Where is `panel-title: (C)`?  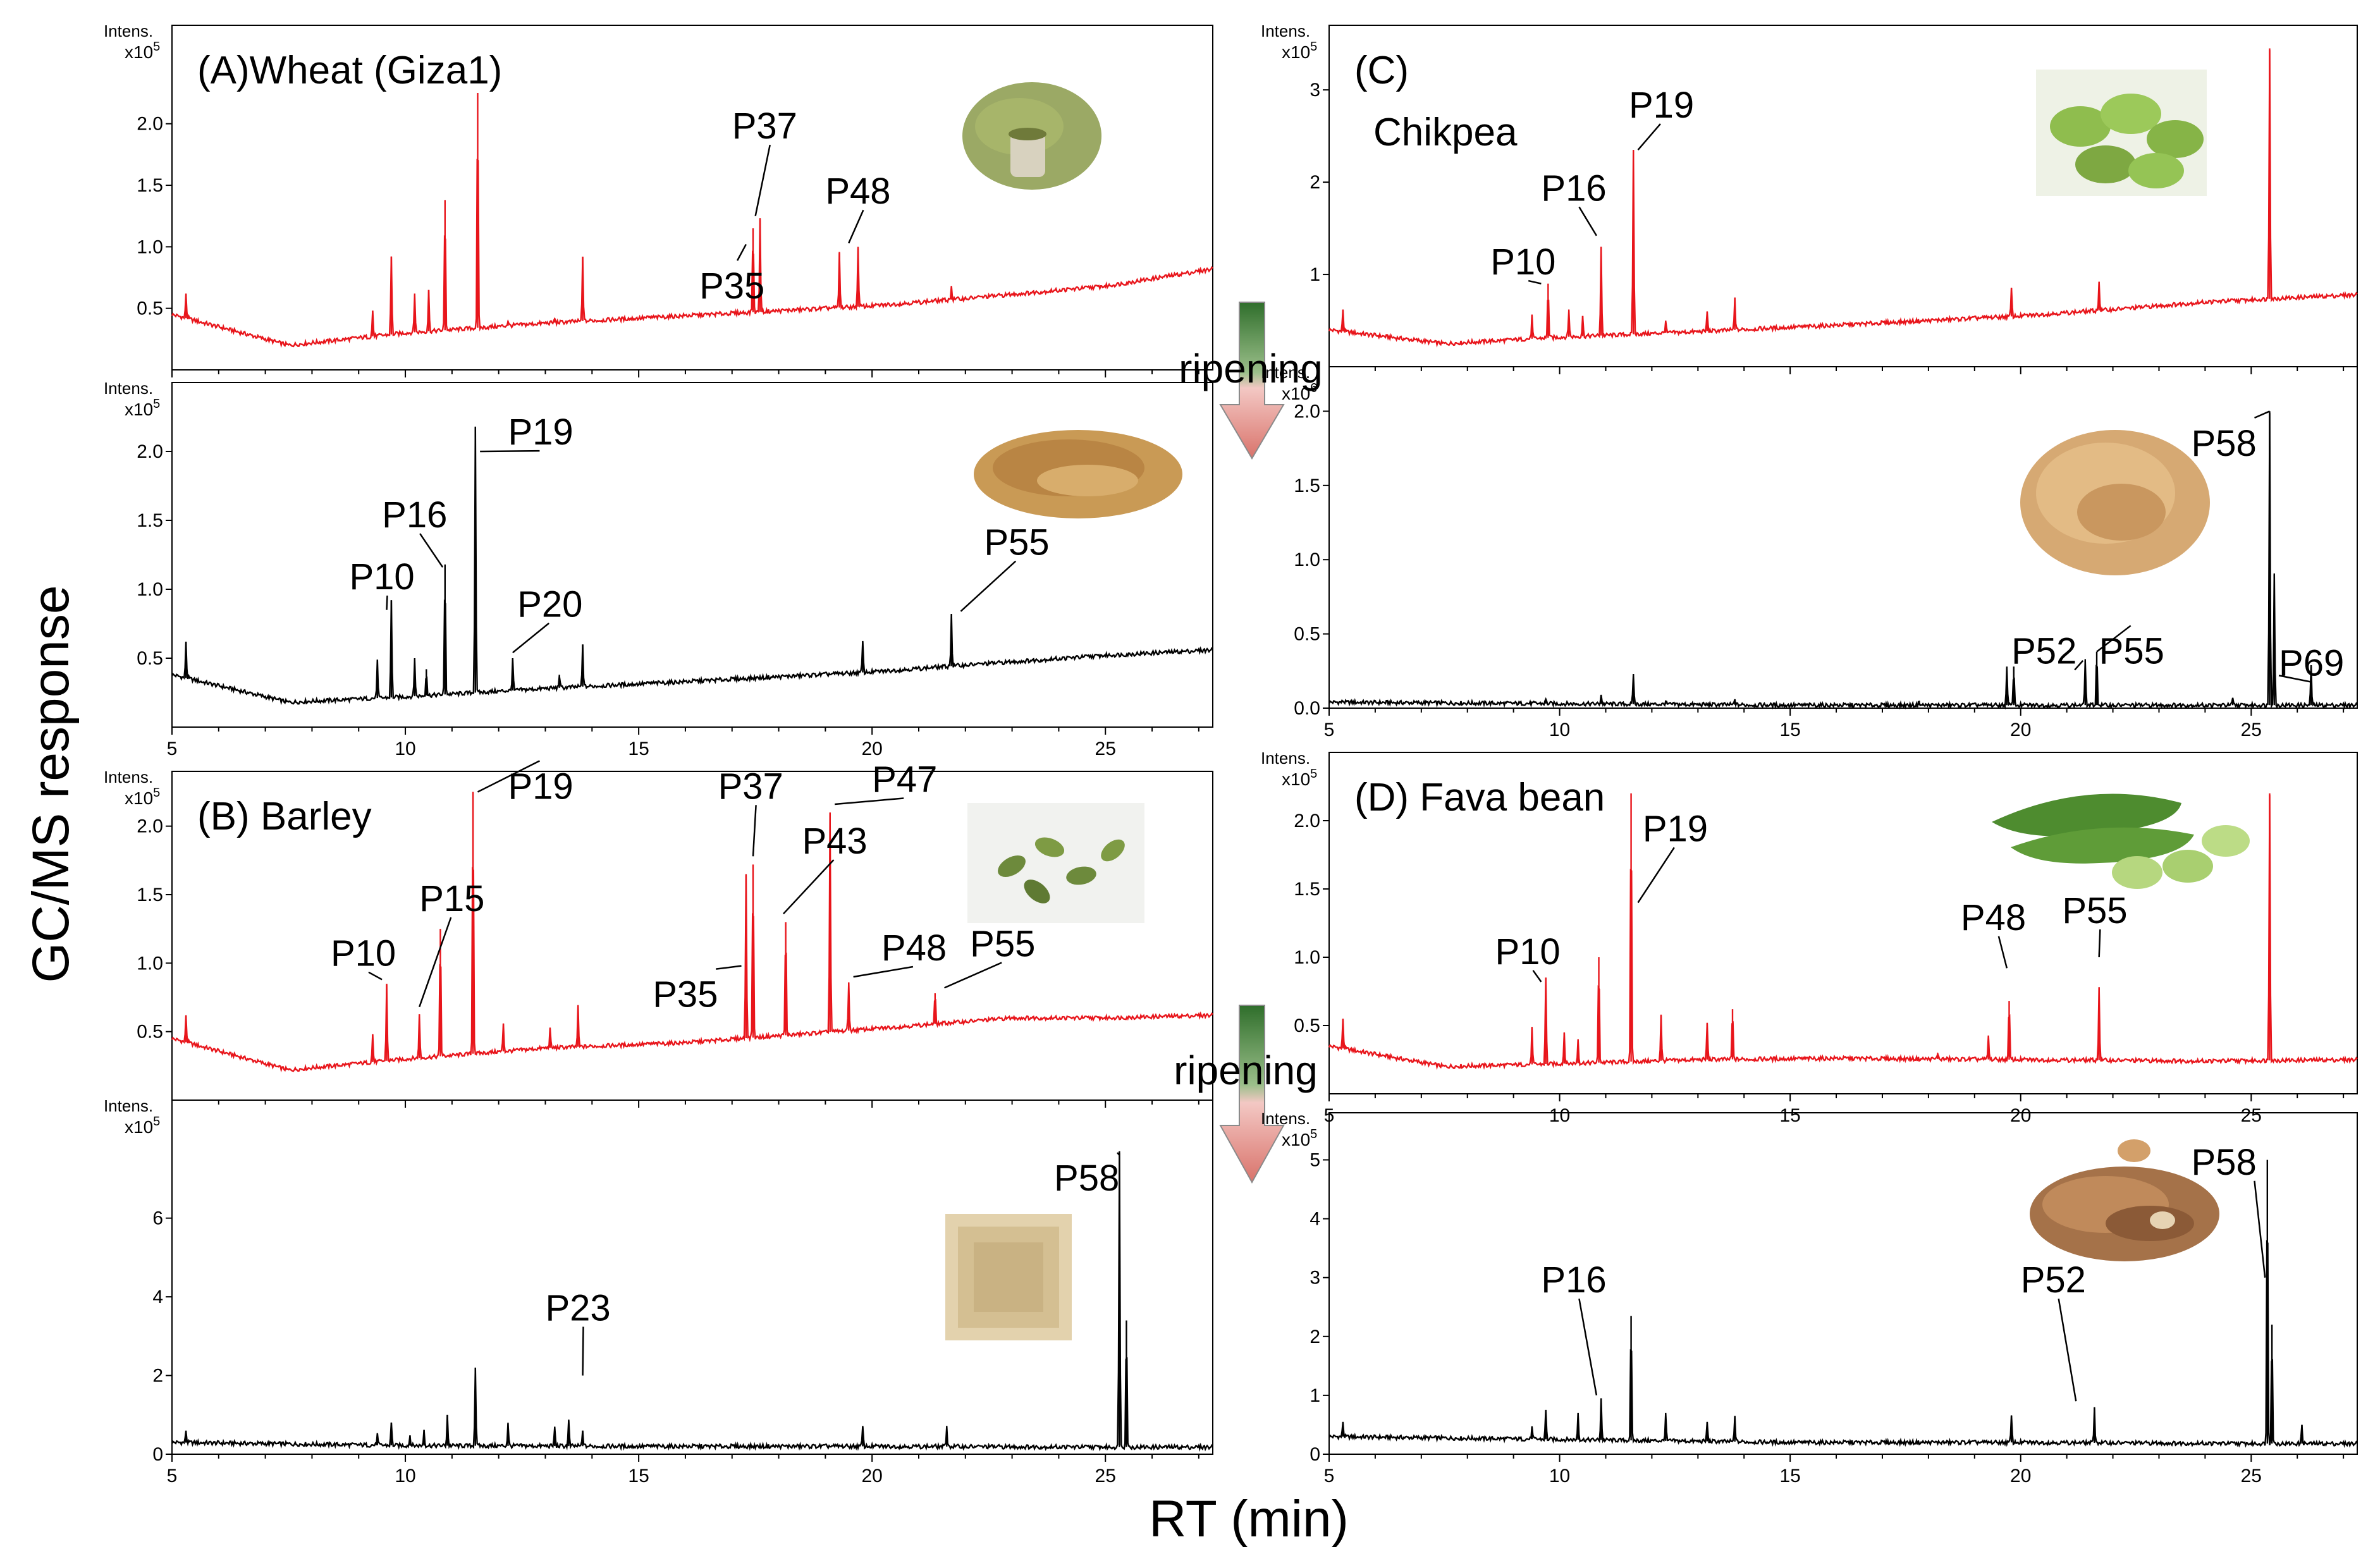
panel-title: (C) is located at coordinates (1381, 70).